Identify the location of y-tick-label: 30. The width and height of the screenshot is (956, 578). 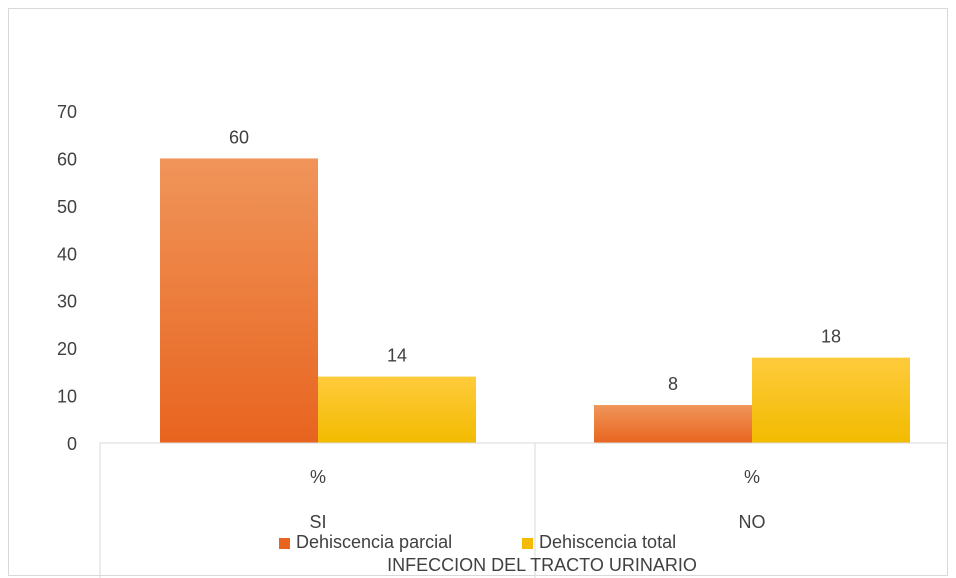
(67, 302).